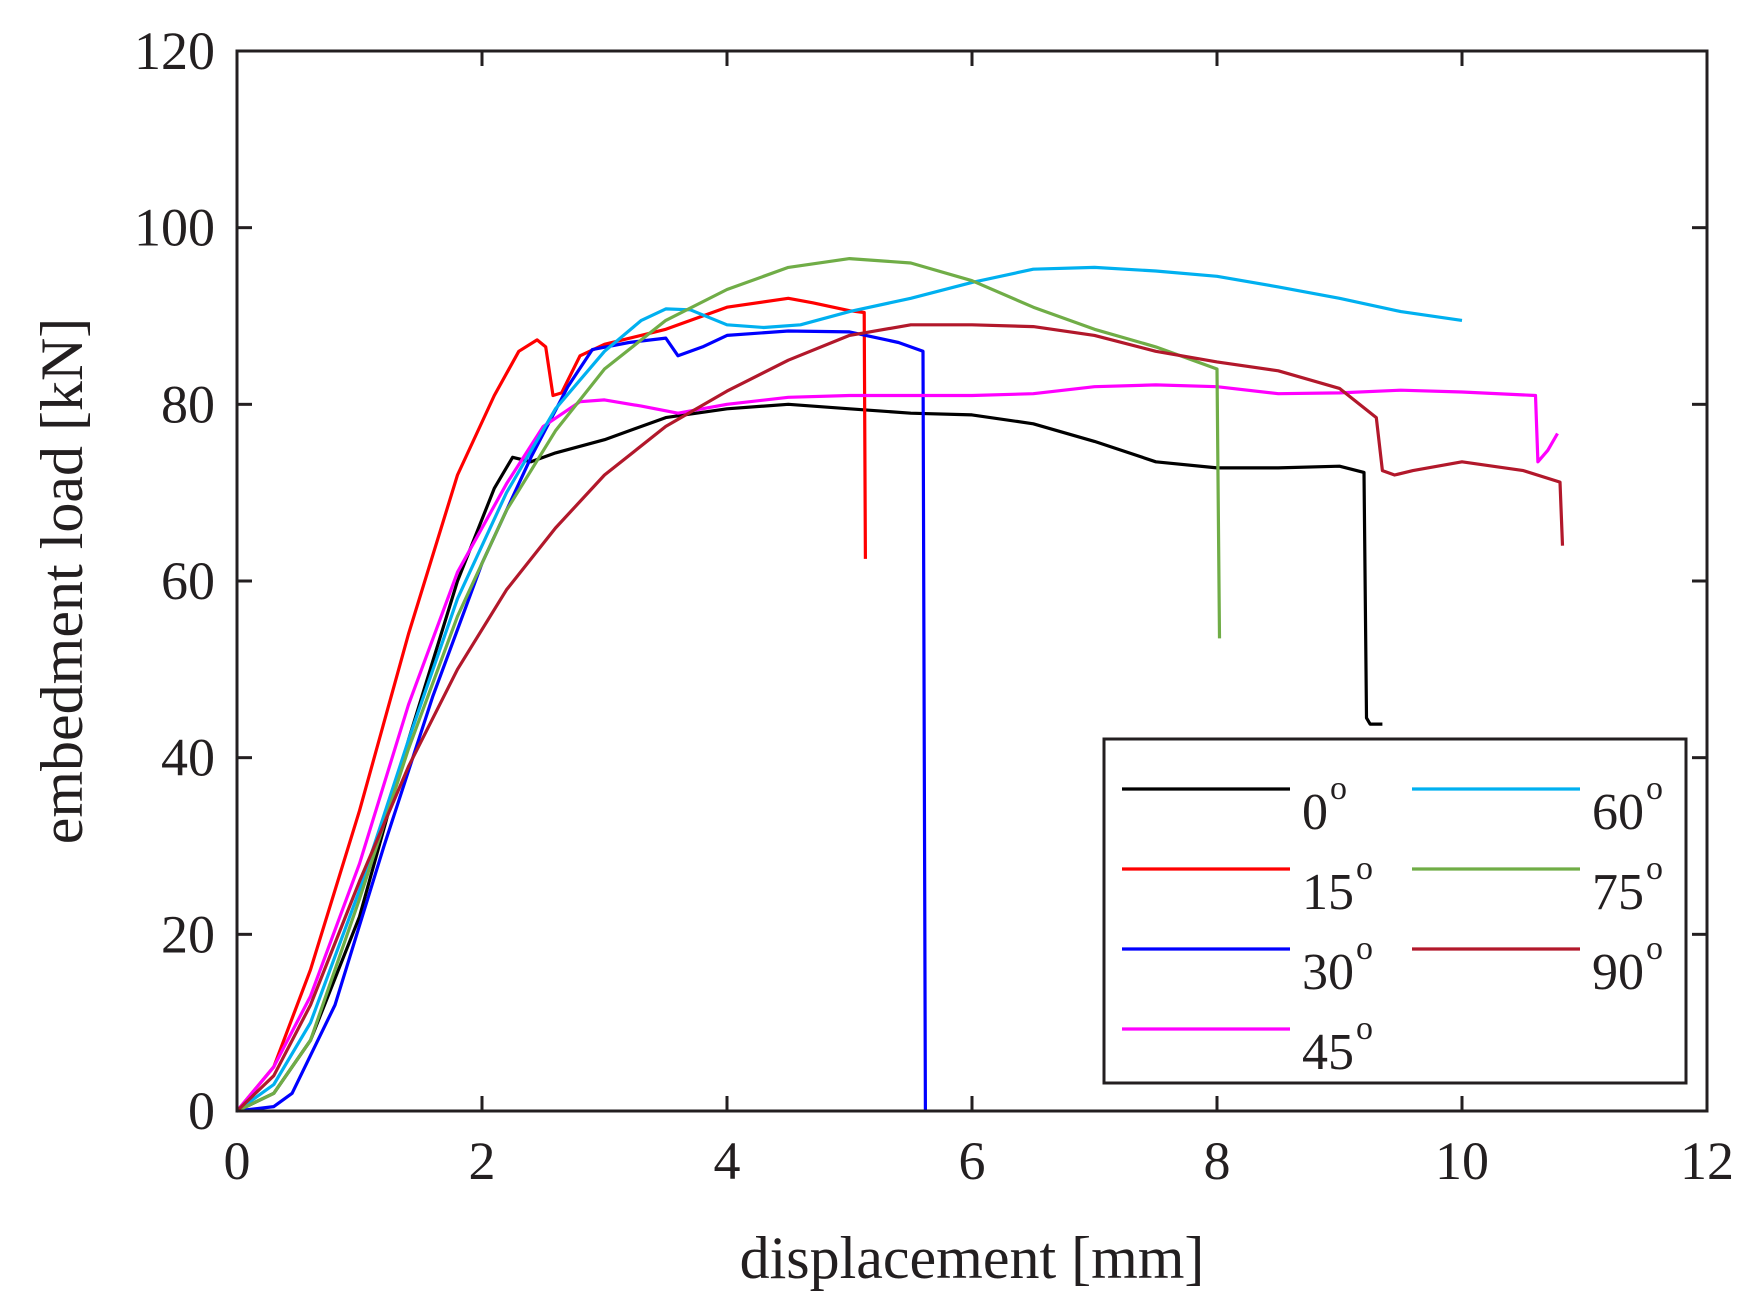  Describe the element at coordinates (188, 758) in the screenshot. I see `y-tick-label: 40` at that location.